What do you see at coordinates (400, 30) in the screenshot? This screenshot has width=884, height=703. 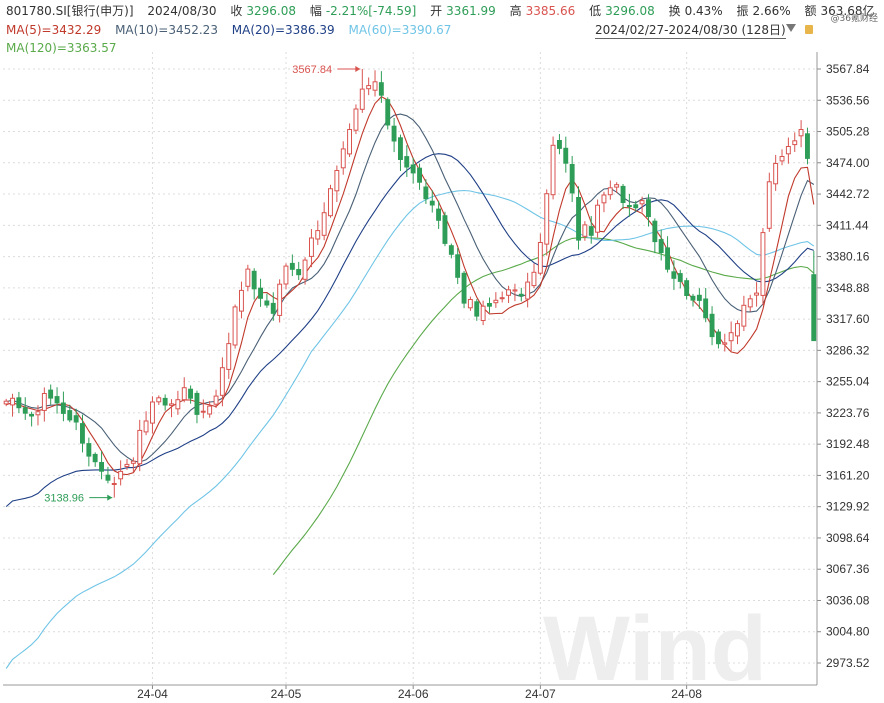 I see `ma60-legend: MA(60)=3390.67` at bounding box center [400, 30].